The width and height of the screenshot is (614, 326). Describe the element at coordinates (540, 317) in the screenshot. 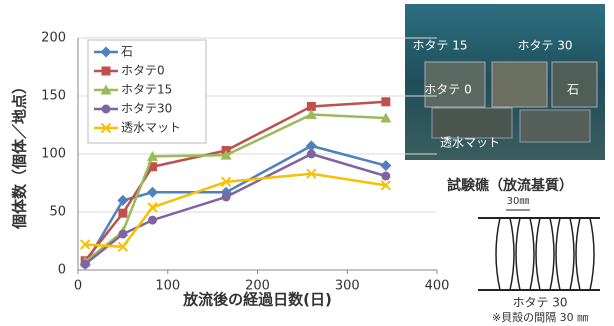

I see `diagram-note: ※貝殻の間隔 30 ㎜` at that location.